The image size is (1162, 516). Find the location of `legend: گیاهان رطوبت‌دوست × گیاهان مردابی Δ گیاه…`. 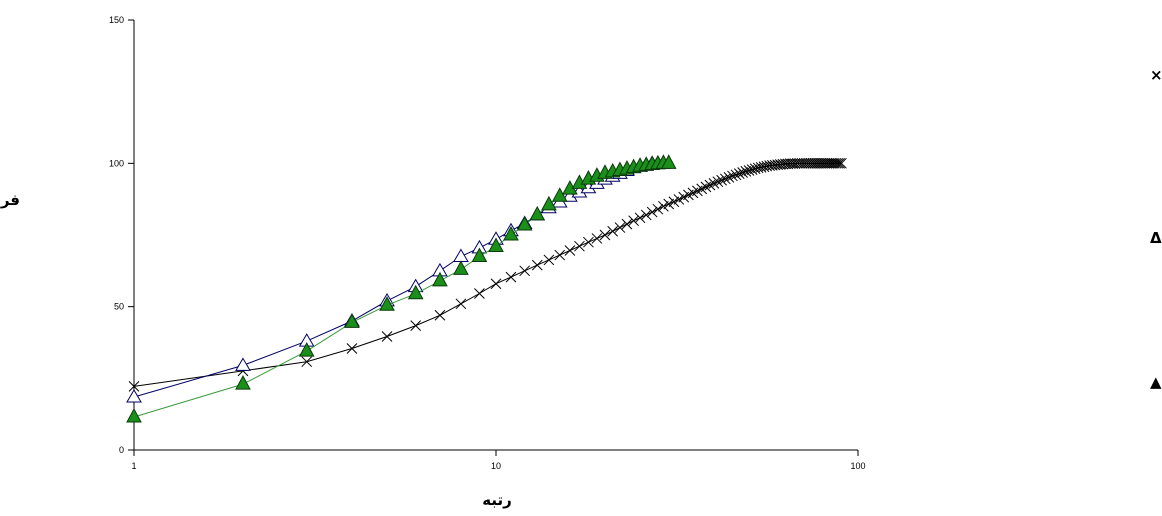

legend: گیاهان رطوبت‌دوست × گیاهان مردابی Δ گیاه… is located at coordinates (1156, 228).